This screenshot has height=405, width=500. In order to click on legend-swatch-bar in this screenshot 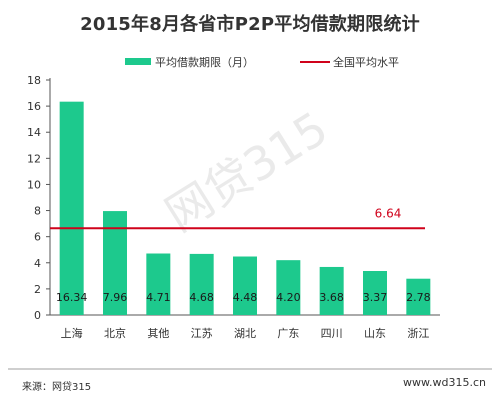, I will do `click(138, 61)`.